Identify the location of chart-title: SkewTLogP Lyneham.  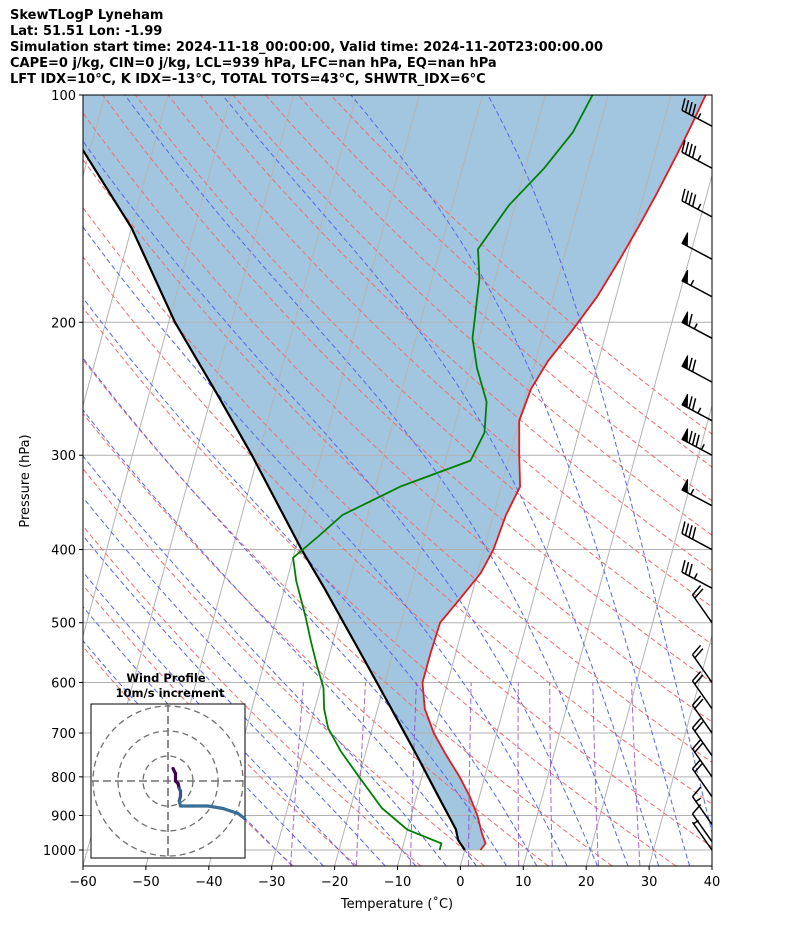
(87, 15).